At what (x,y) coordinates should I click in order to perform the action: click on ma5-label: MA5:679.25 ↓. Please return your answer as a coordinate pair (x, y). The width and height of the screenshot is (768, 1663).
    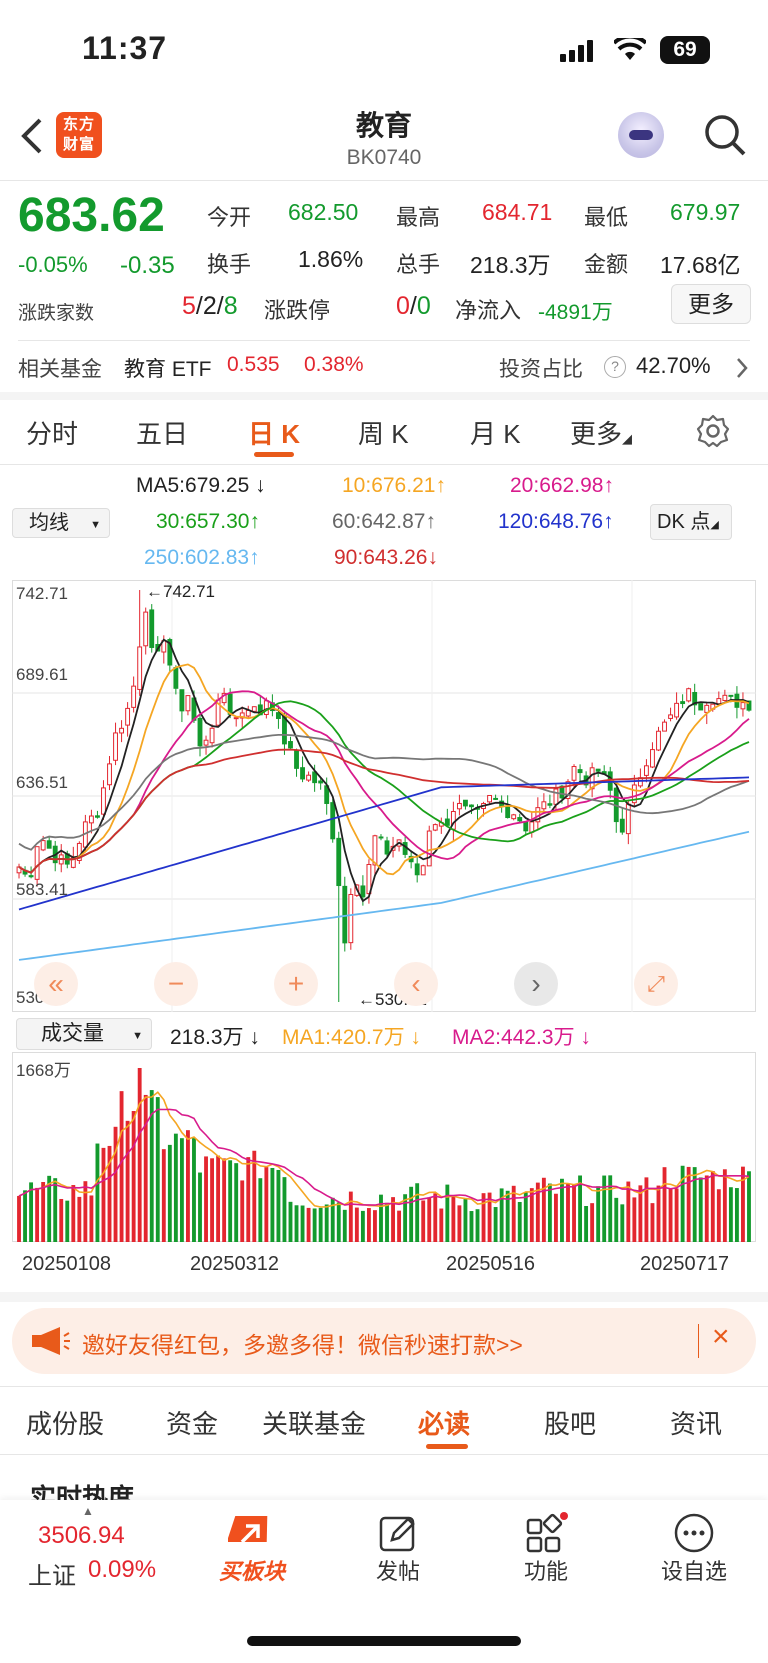
    Looking at the image, I should click on (201, 485).